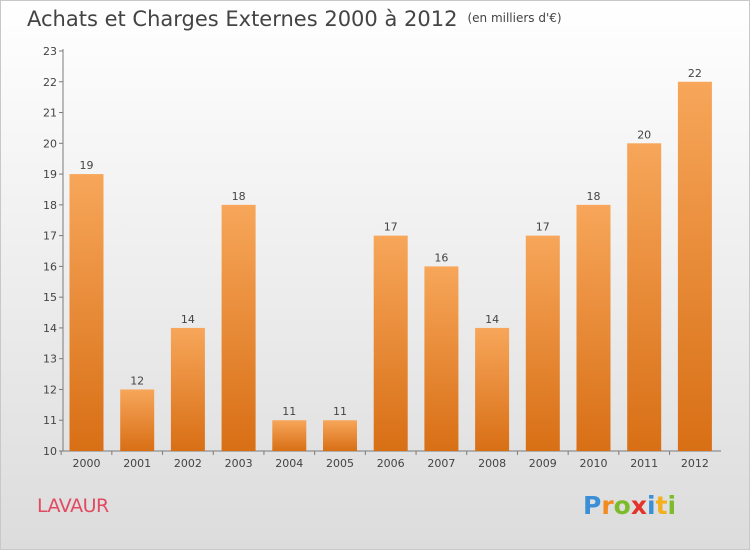  Describe the element at coordinates (50, 82) in the screenshot. I see `y-tick-label: 22` at that location.